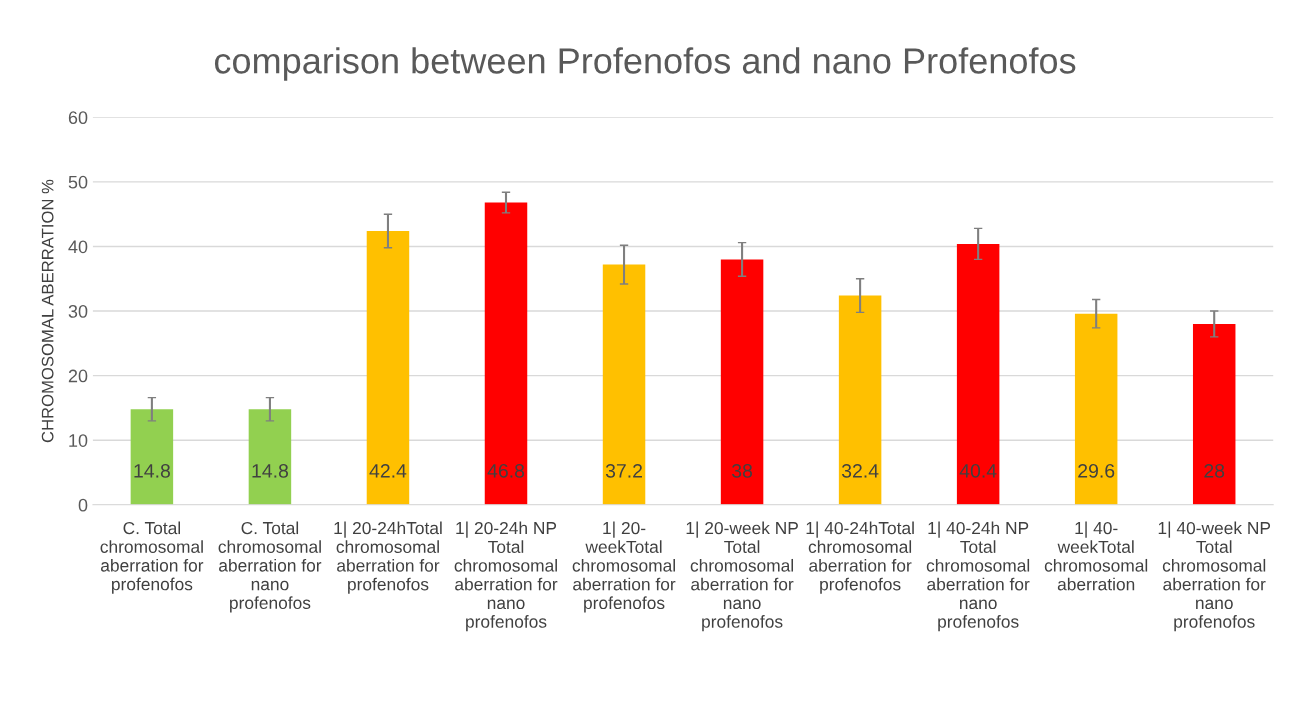 This screenshot has width=1290, height=711. What do you see at coordinates (47, 311) in the screenshot?
I see `y-axis-title: CHROMOSOMAL ABERRATION %` at bounding box center [47, 311].